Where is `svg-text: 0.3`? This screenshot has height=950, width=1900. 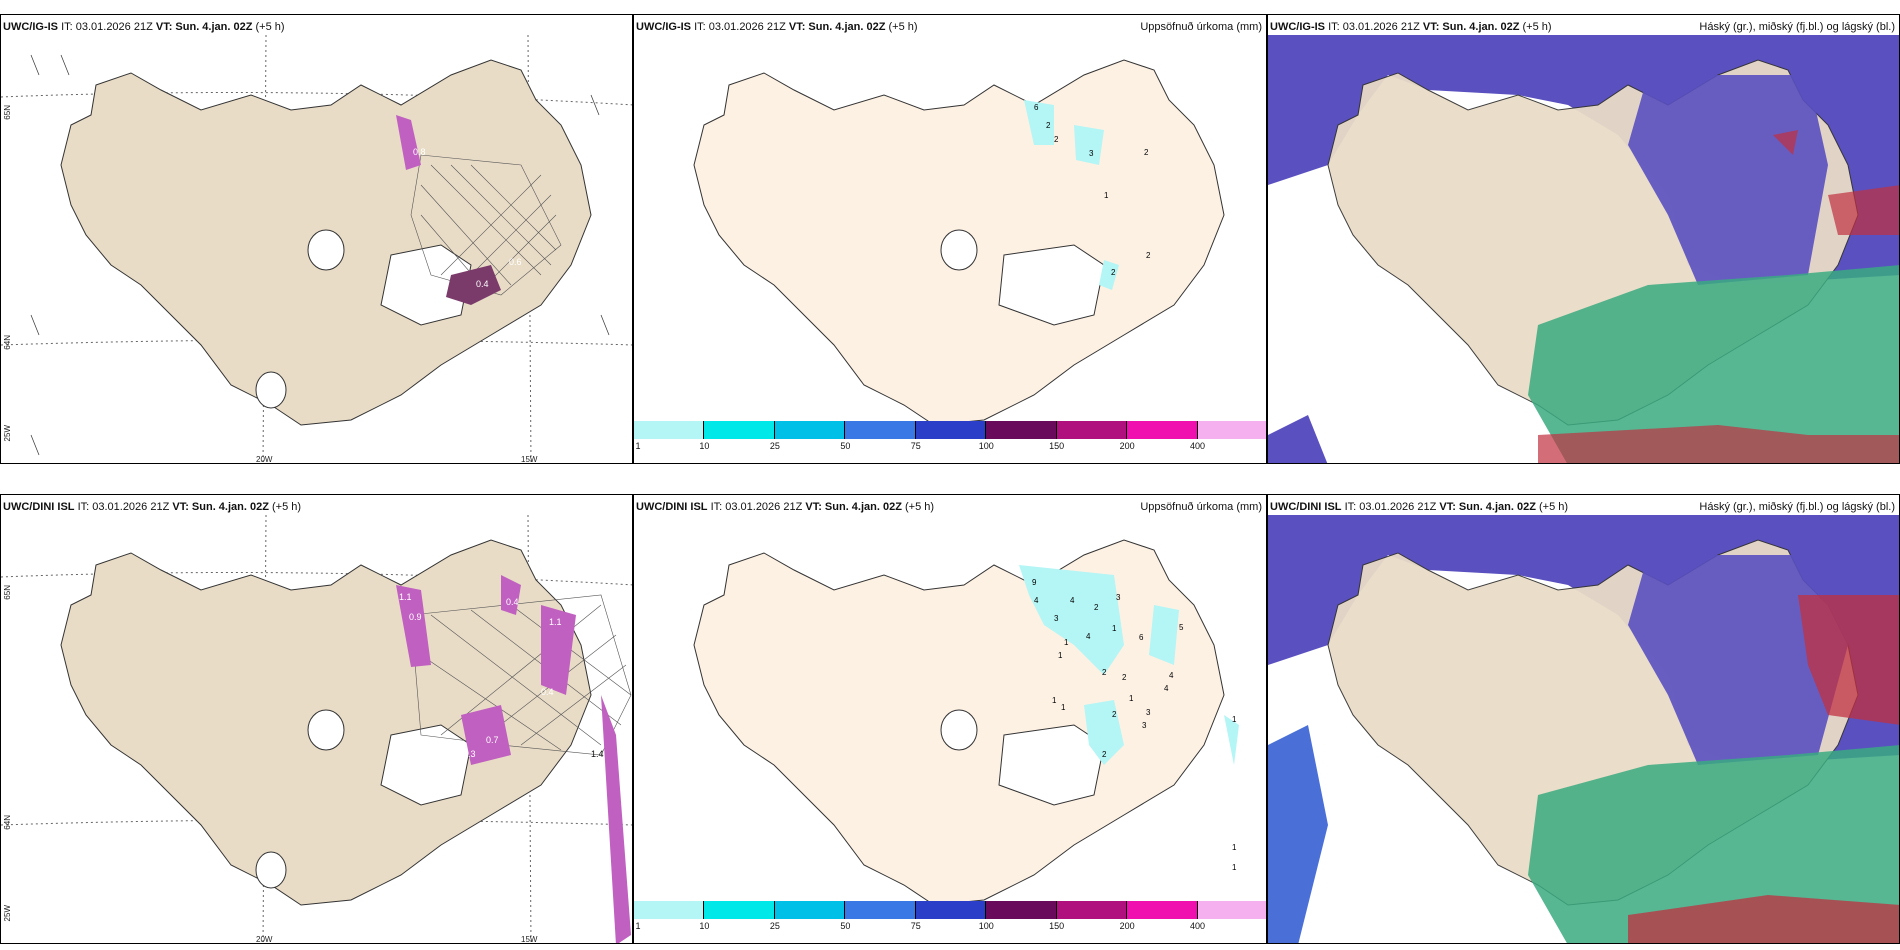 svg-text: 0.3 is located at coordinates (469, 754).